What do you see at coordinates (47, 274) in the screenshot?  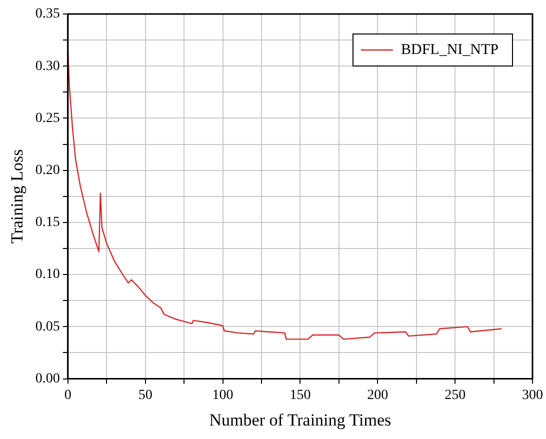 I see `y-tick-label: 0.10` at bounding box center [47, 274].